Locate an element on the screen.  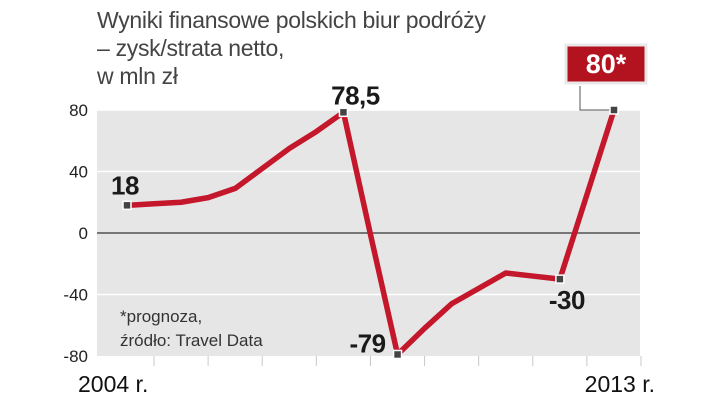
callout-leader is located at coordinates (596, 98).